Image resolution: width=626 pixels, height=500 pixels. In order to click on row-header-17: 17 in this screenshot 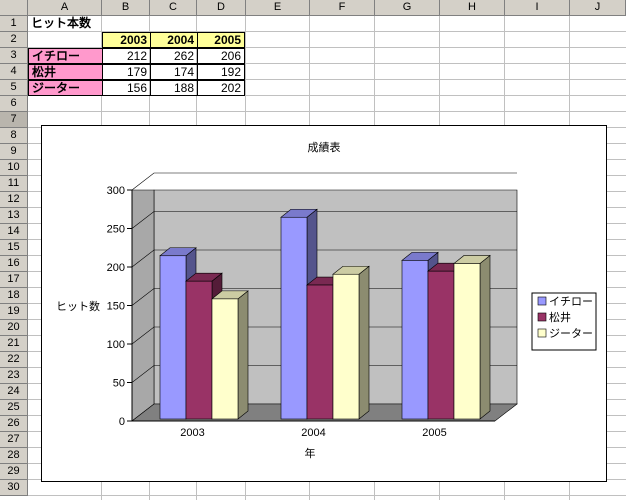, I will do `click(14, 280)`.